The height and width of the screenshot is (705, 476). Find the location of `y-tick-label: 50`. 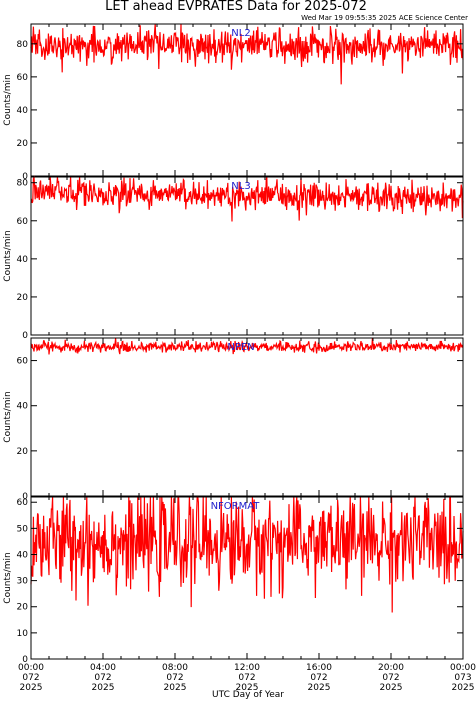

y-tick-label: 50 is located at coordinates (23, 529).